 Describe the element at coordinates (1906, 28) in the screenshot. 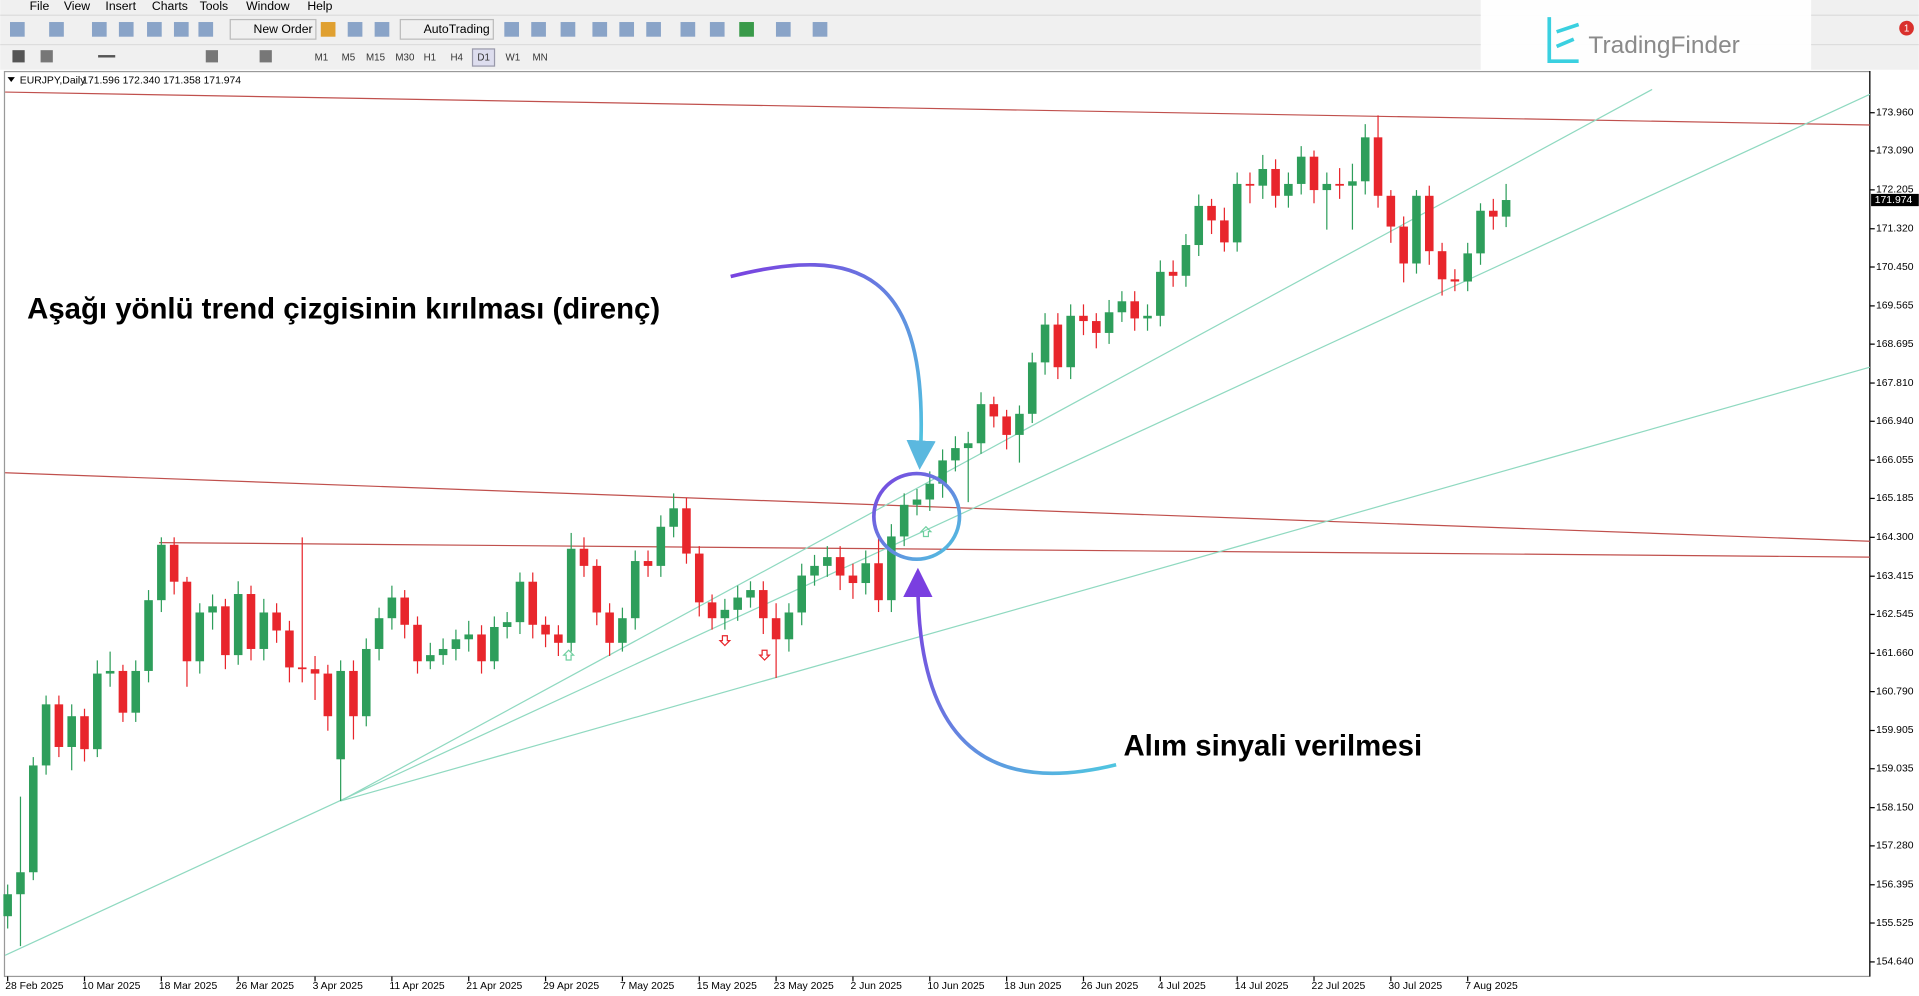

I see `notification-badge` at that location.